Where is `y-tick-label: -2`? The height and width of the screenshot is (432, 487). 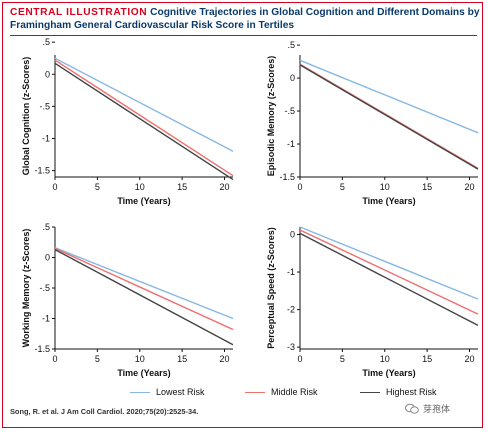
y-tick-label: -2 is located at coordinates (291, 310).